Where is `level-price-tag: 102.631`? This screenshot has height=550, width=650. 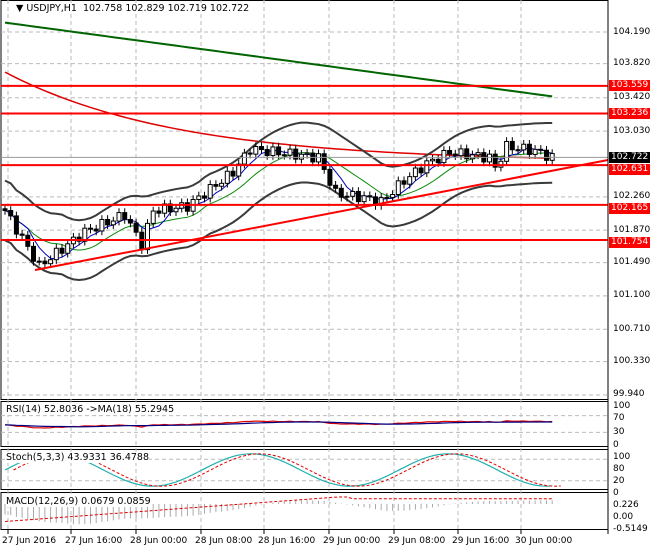
level-price-tag: 102.631 is located at coordinates (629, 169).